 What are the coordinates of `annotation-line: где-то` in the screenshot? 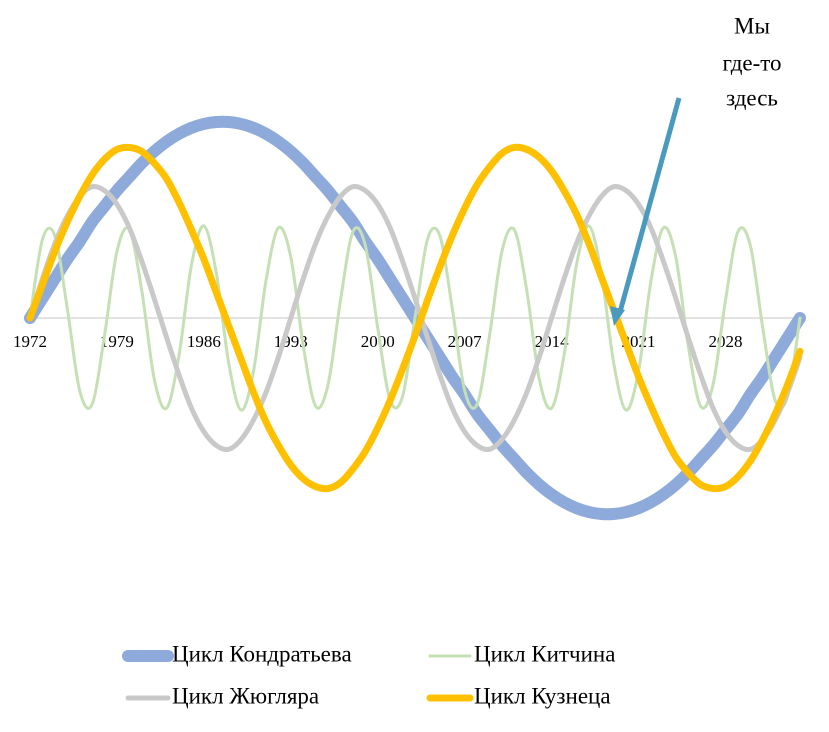 It's located at (751, 62).